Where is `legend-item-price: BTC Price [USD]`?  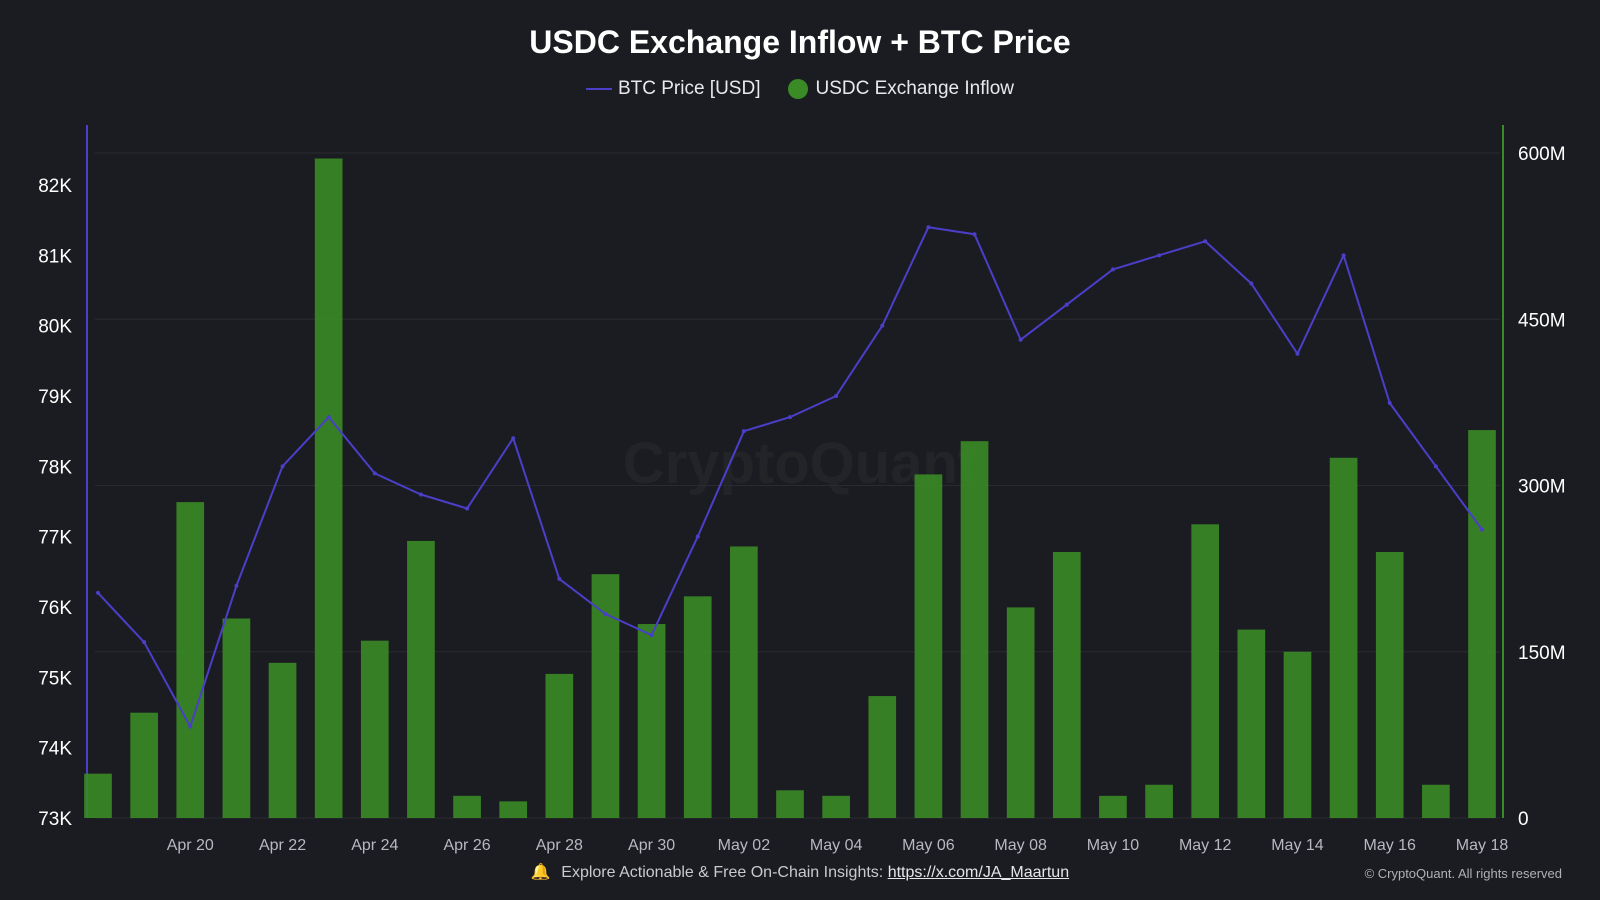
legend-item-price: BTC Price [USD] is located at coordinates (673, 89).